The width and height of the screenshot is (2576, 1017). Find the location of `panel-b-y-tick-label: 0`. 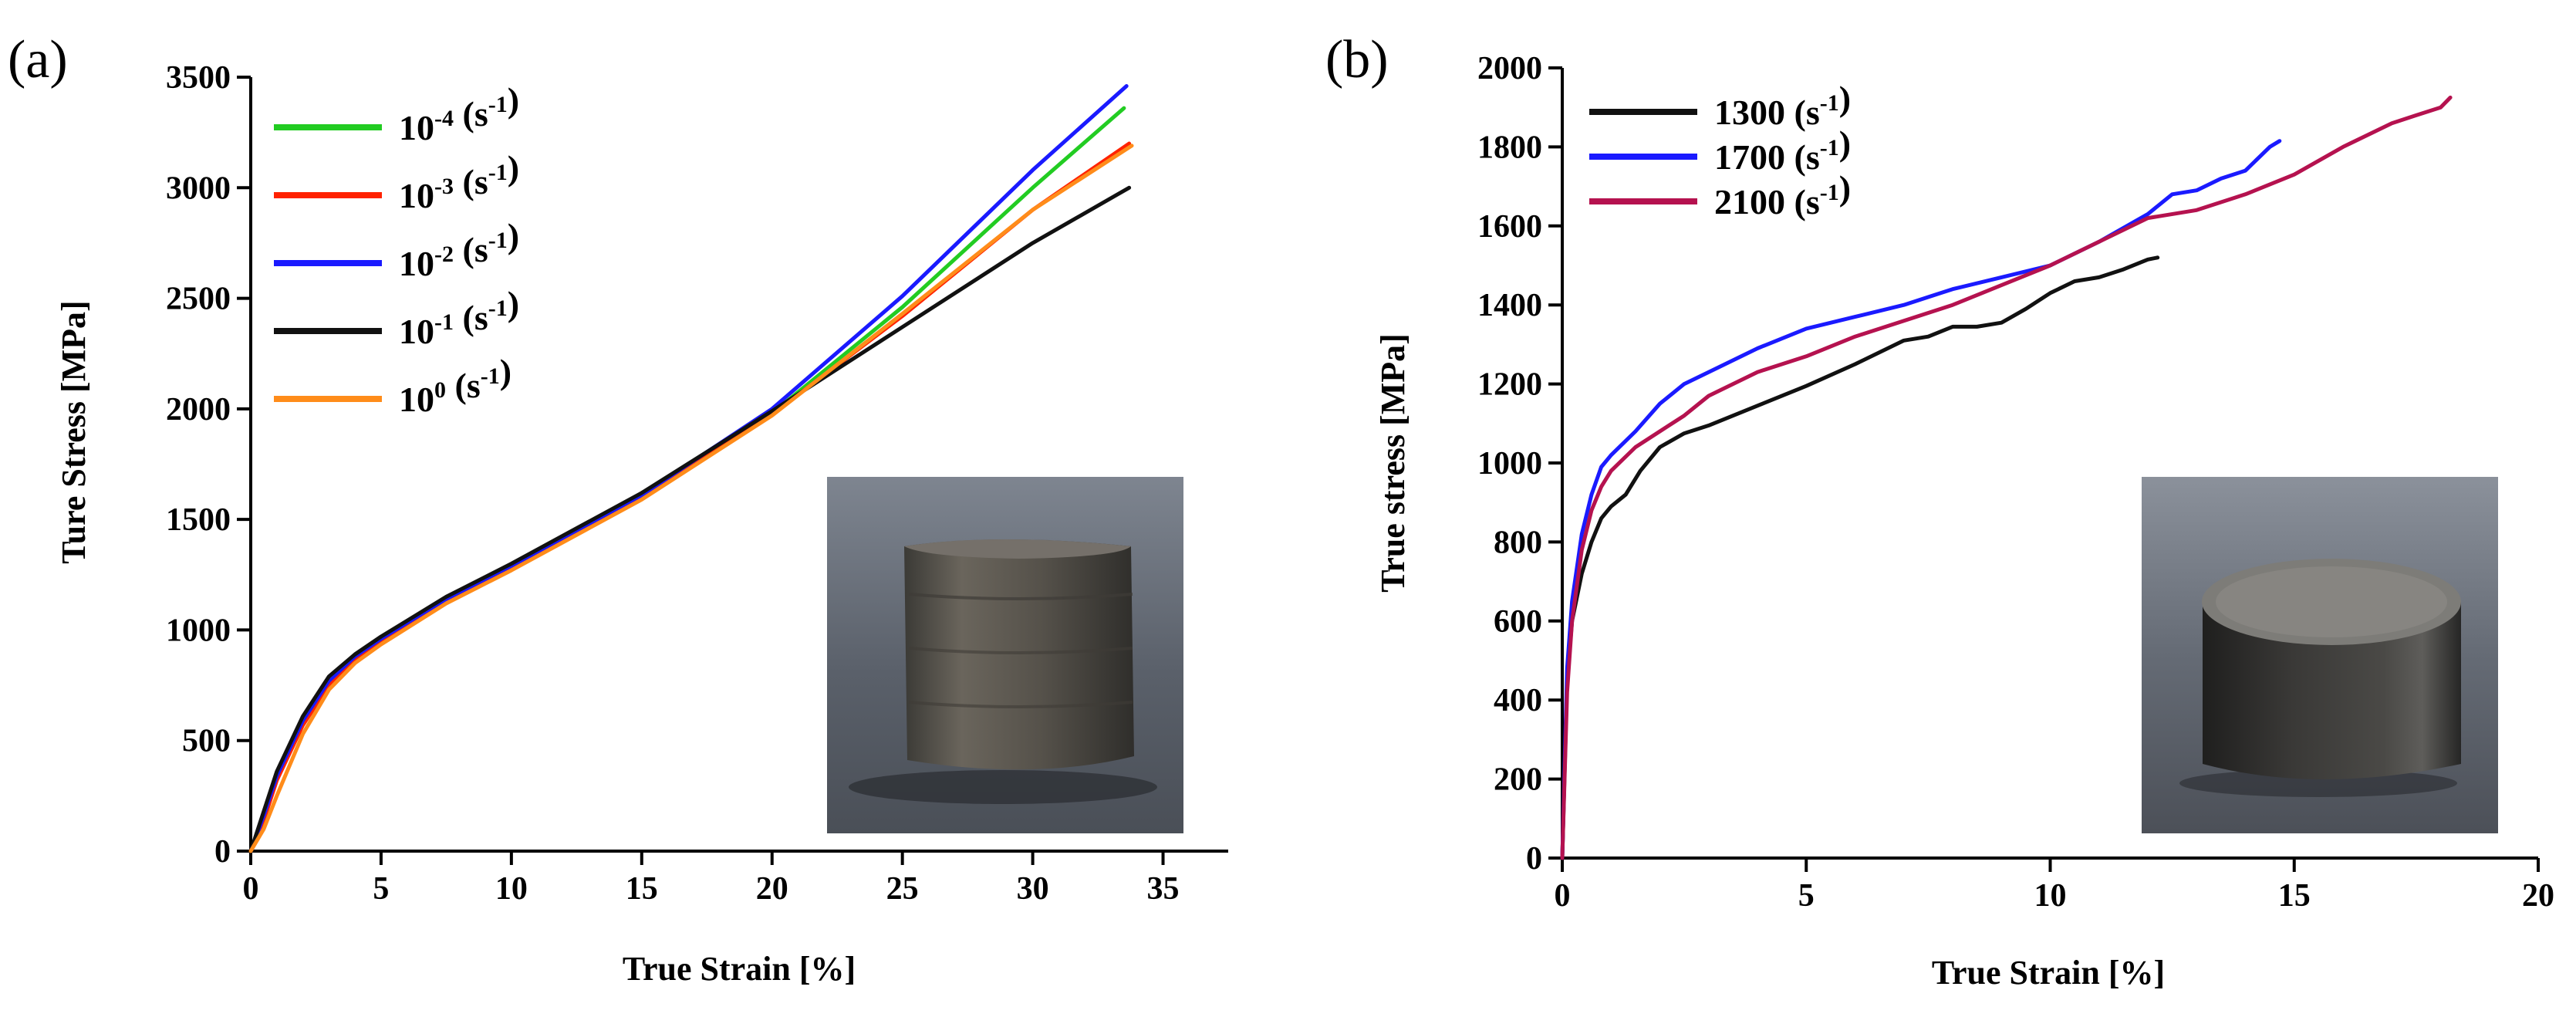

panel-b-y-tick-label: 0 is located at coordinates (1534, 859).